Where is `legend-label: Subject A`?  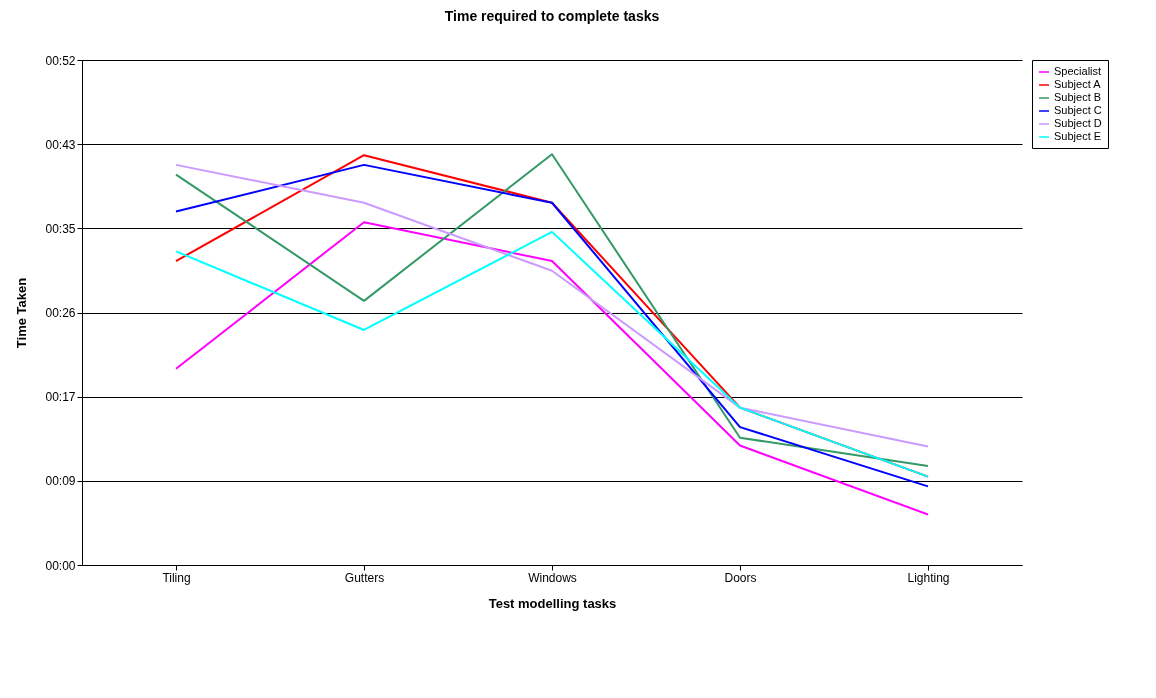 legend-label: Subject A is located at coordinates (1078, 84).